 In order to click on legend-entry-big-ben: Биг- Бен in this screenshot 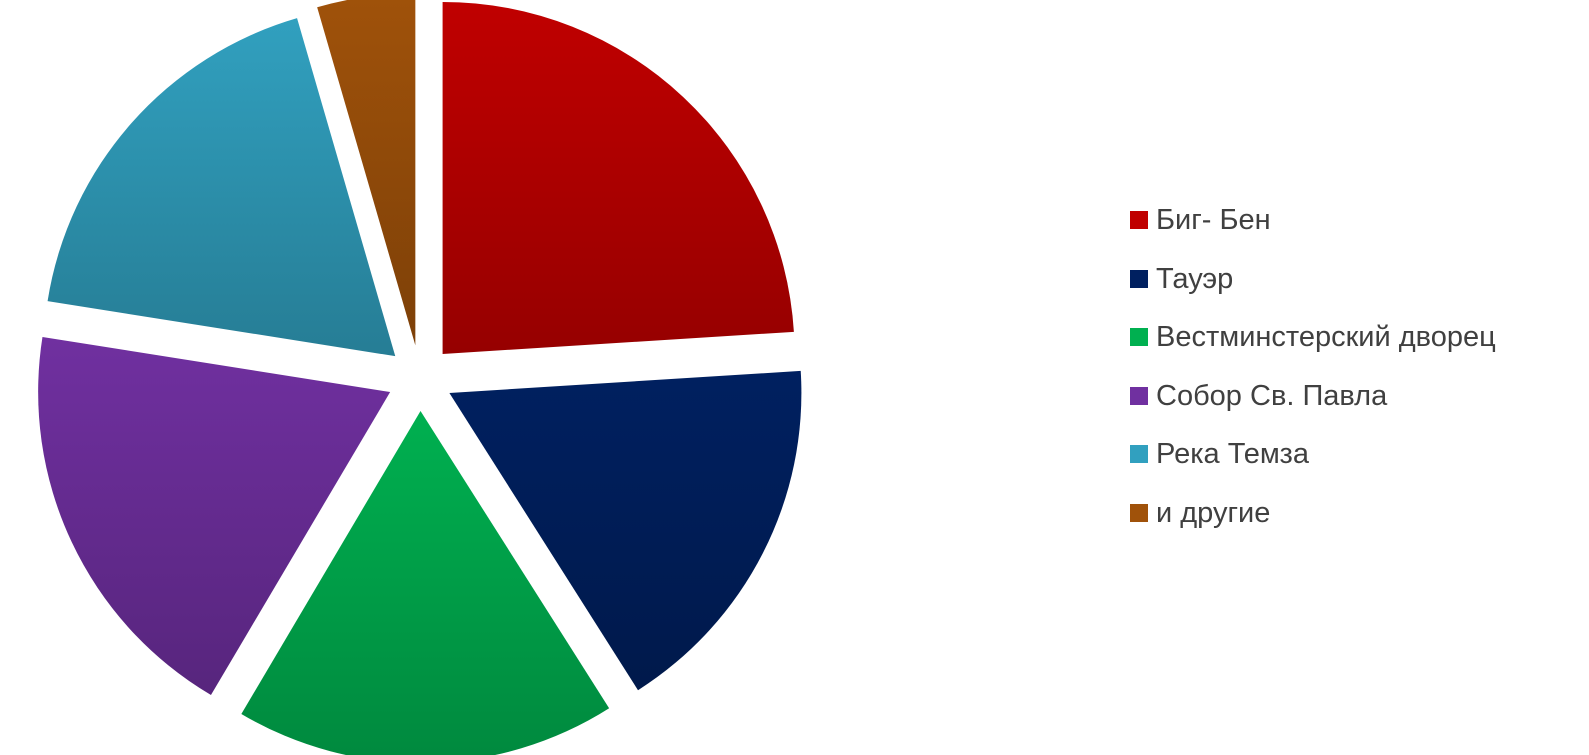, I will do `click(1313, 220)`.